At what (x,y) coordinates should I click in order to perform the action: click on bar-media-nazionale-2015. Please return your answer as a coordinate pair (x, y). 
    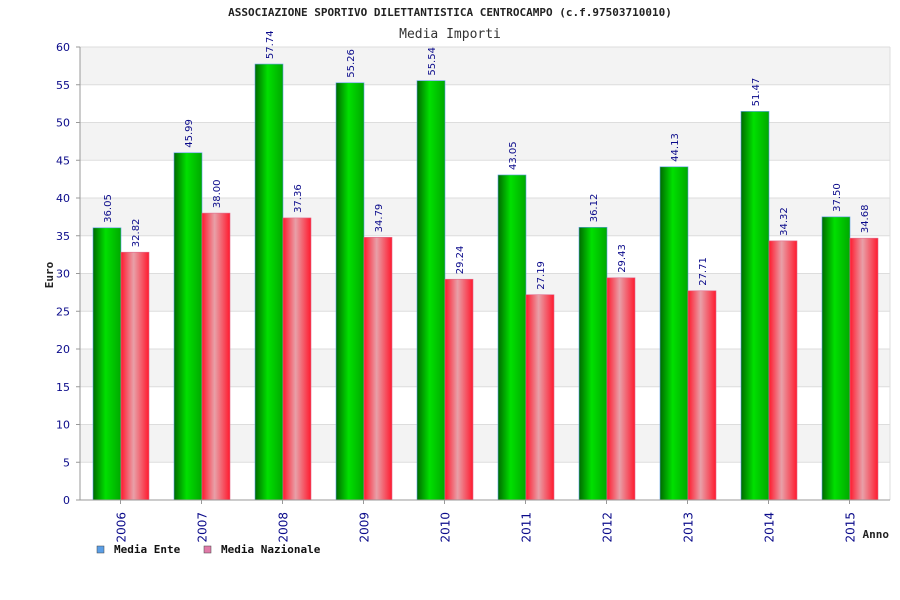
    Looking at the image, I should click on (864, 369).